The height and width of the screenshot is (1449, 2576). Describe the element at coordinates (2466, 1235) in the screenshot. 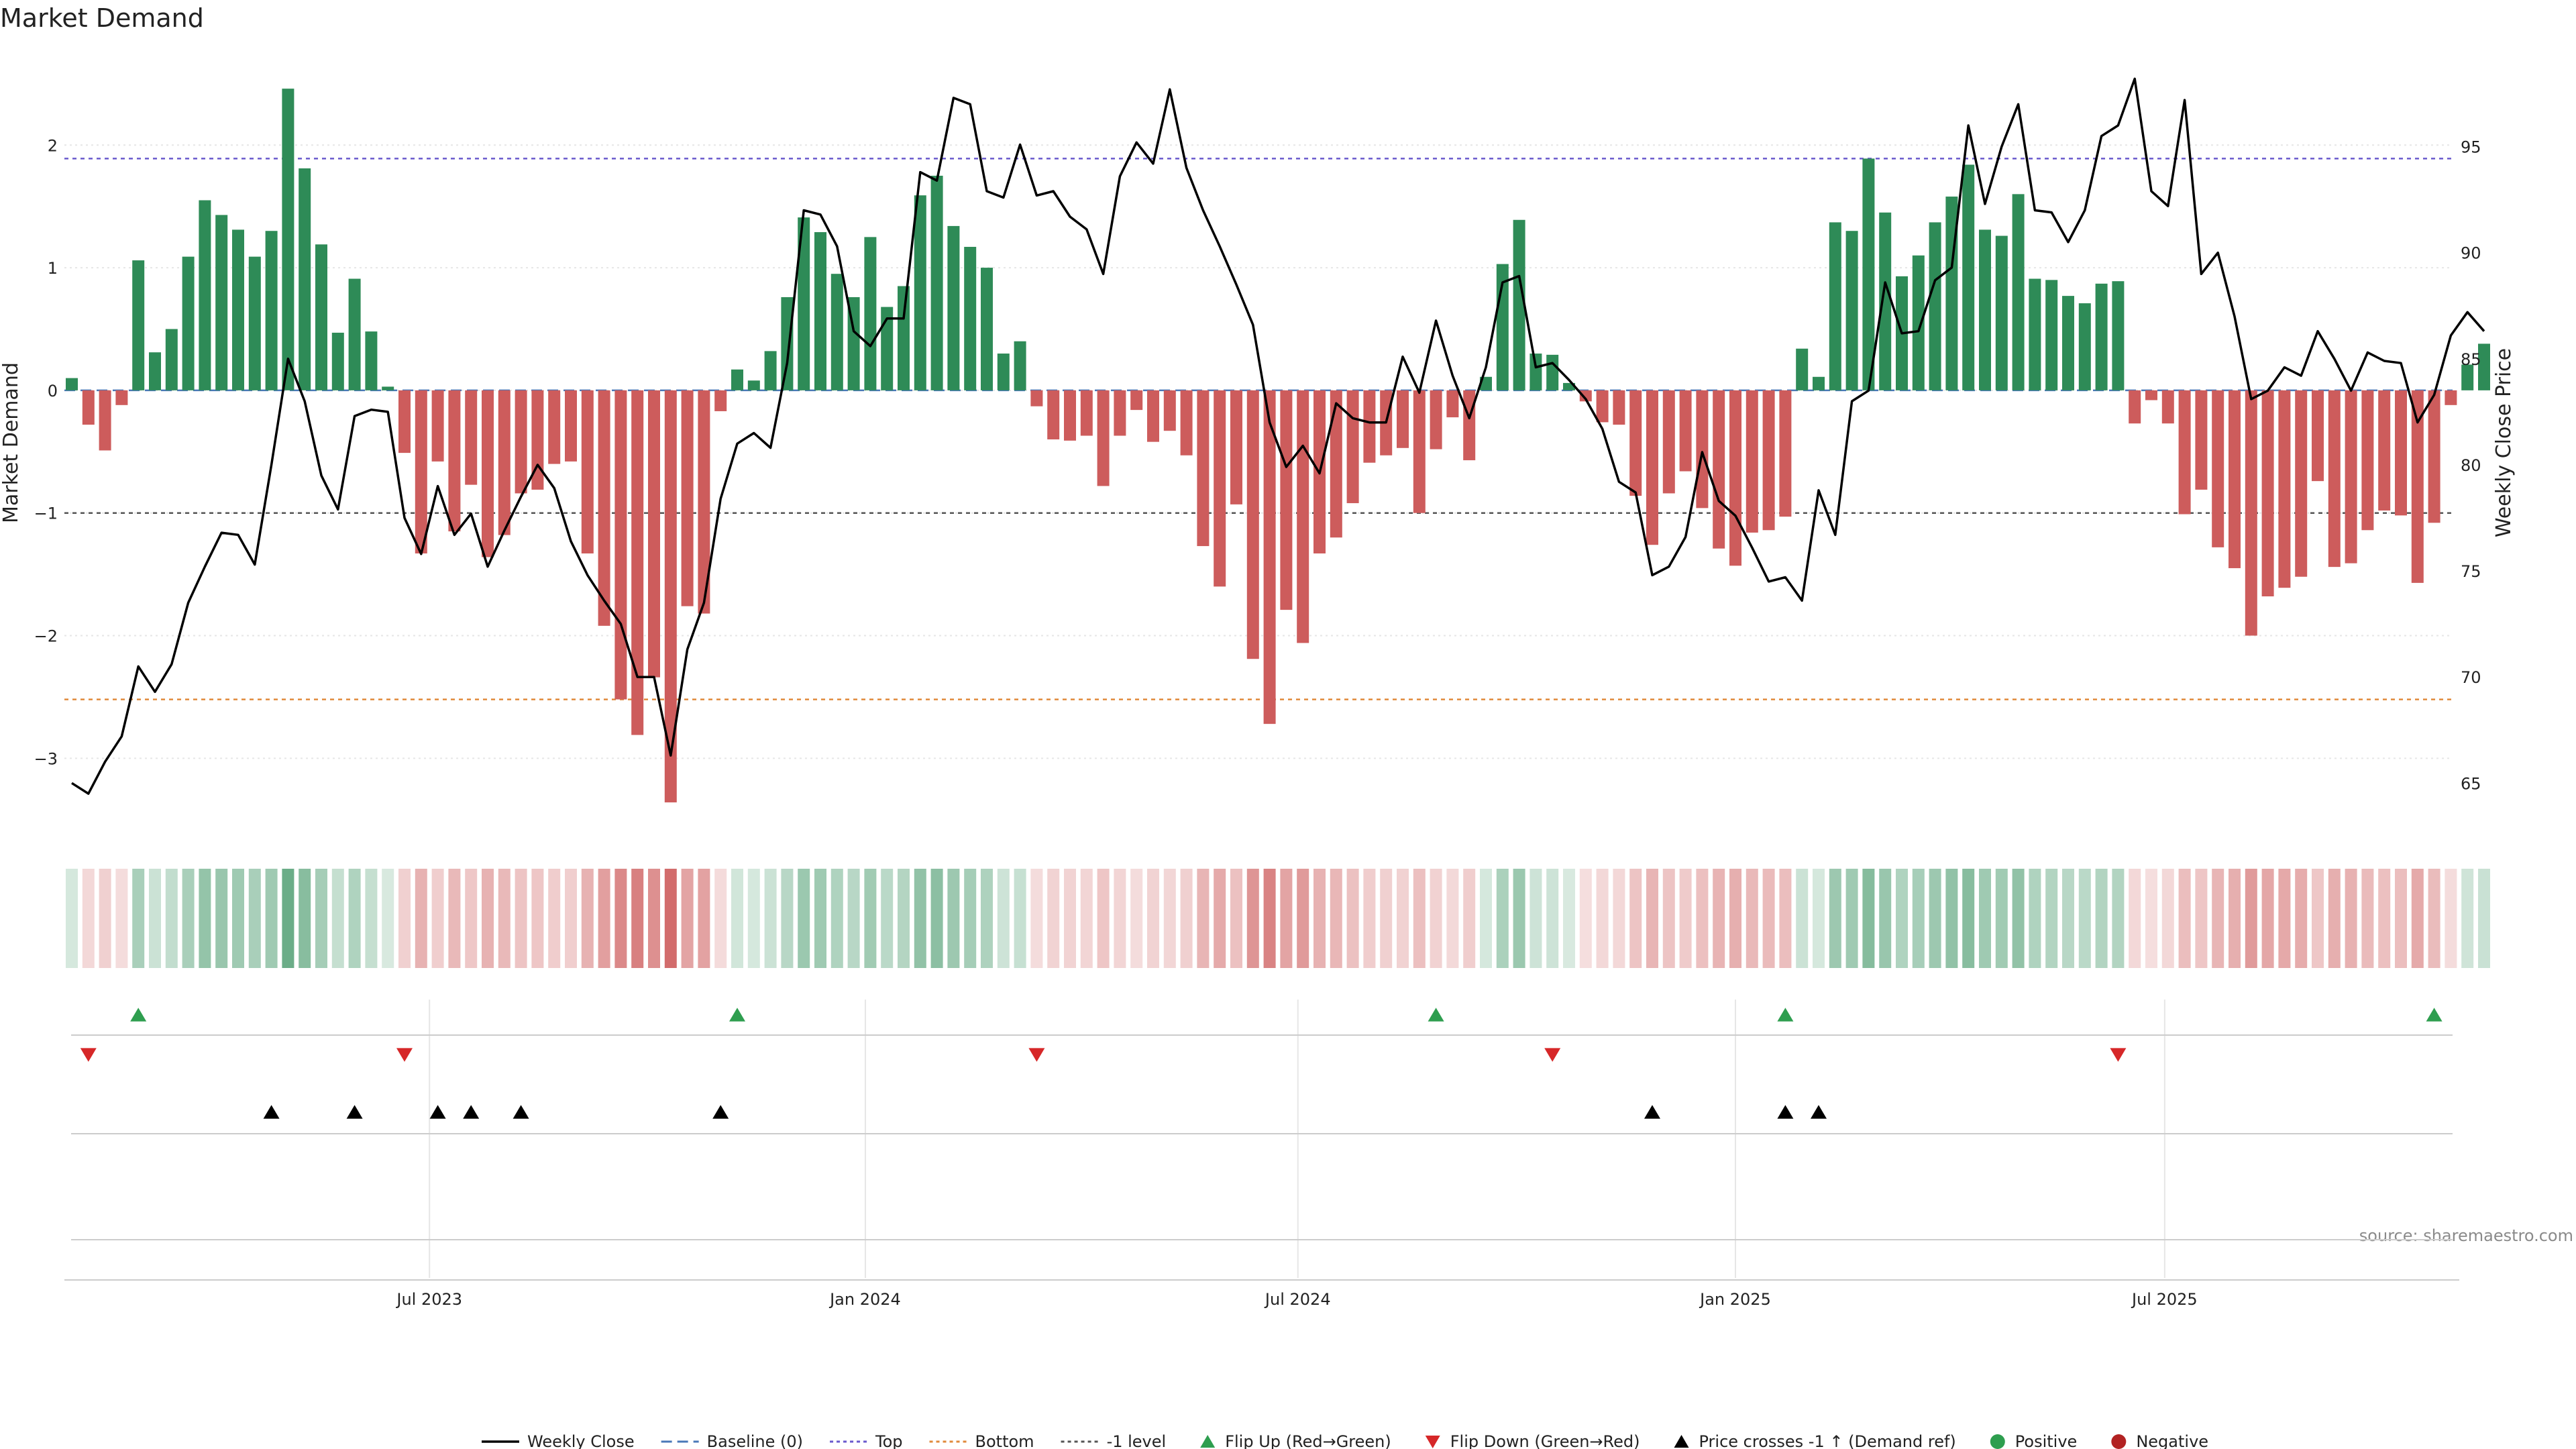

I see `source-note: source: sharemaestro.com` at that location.